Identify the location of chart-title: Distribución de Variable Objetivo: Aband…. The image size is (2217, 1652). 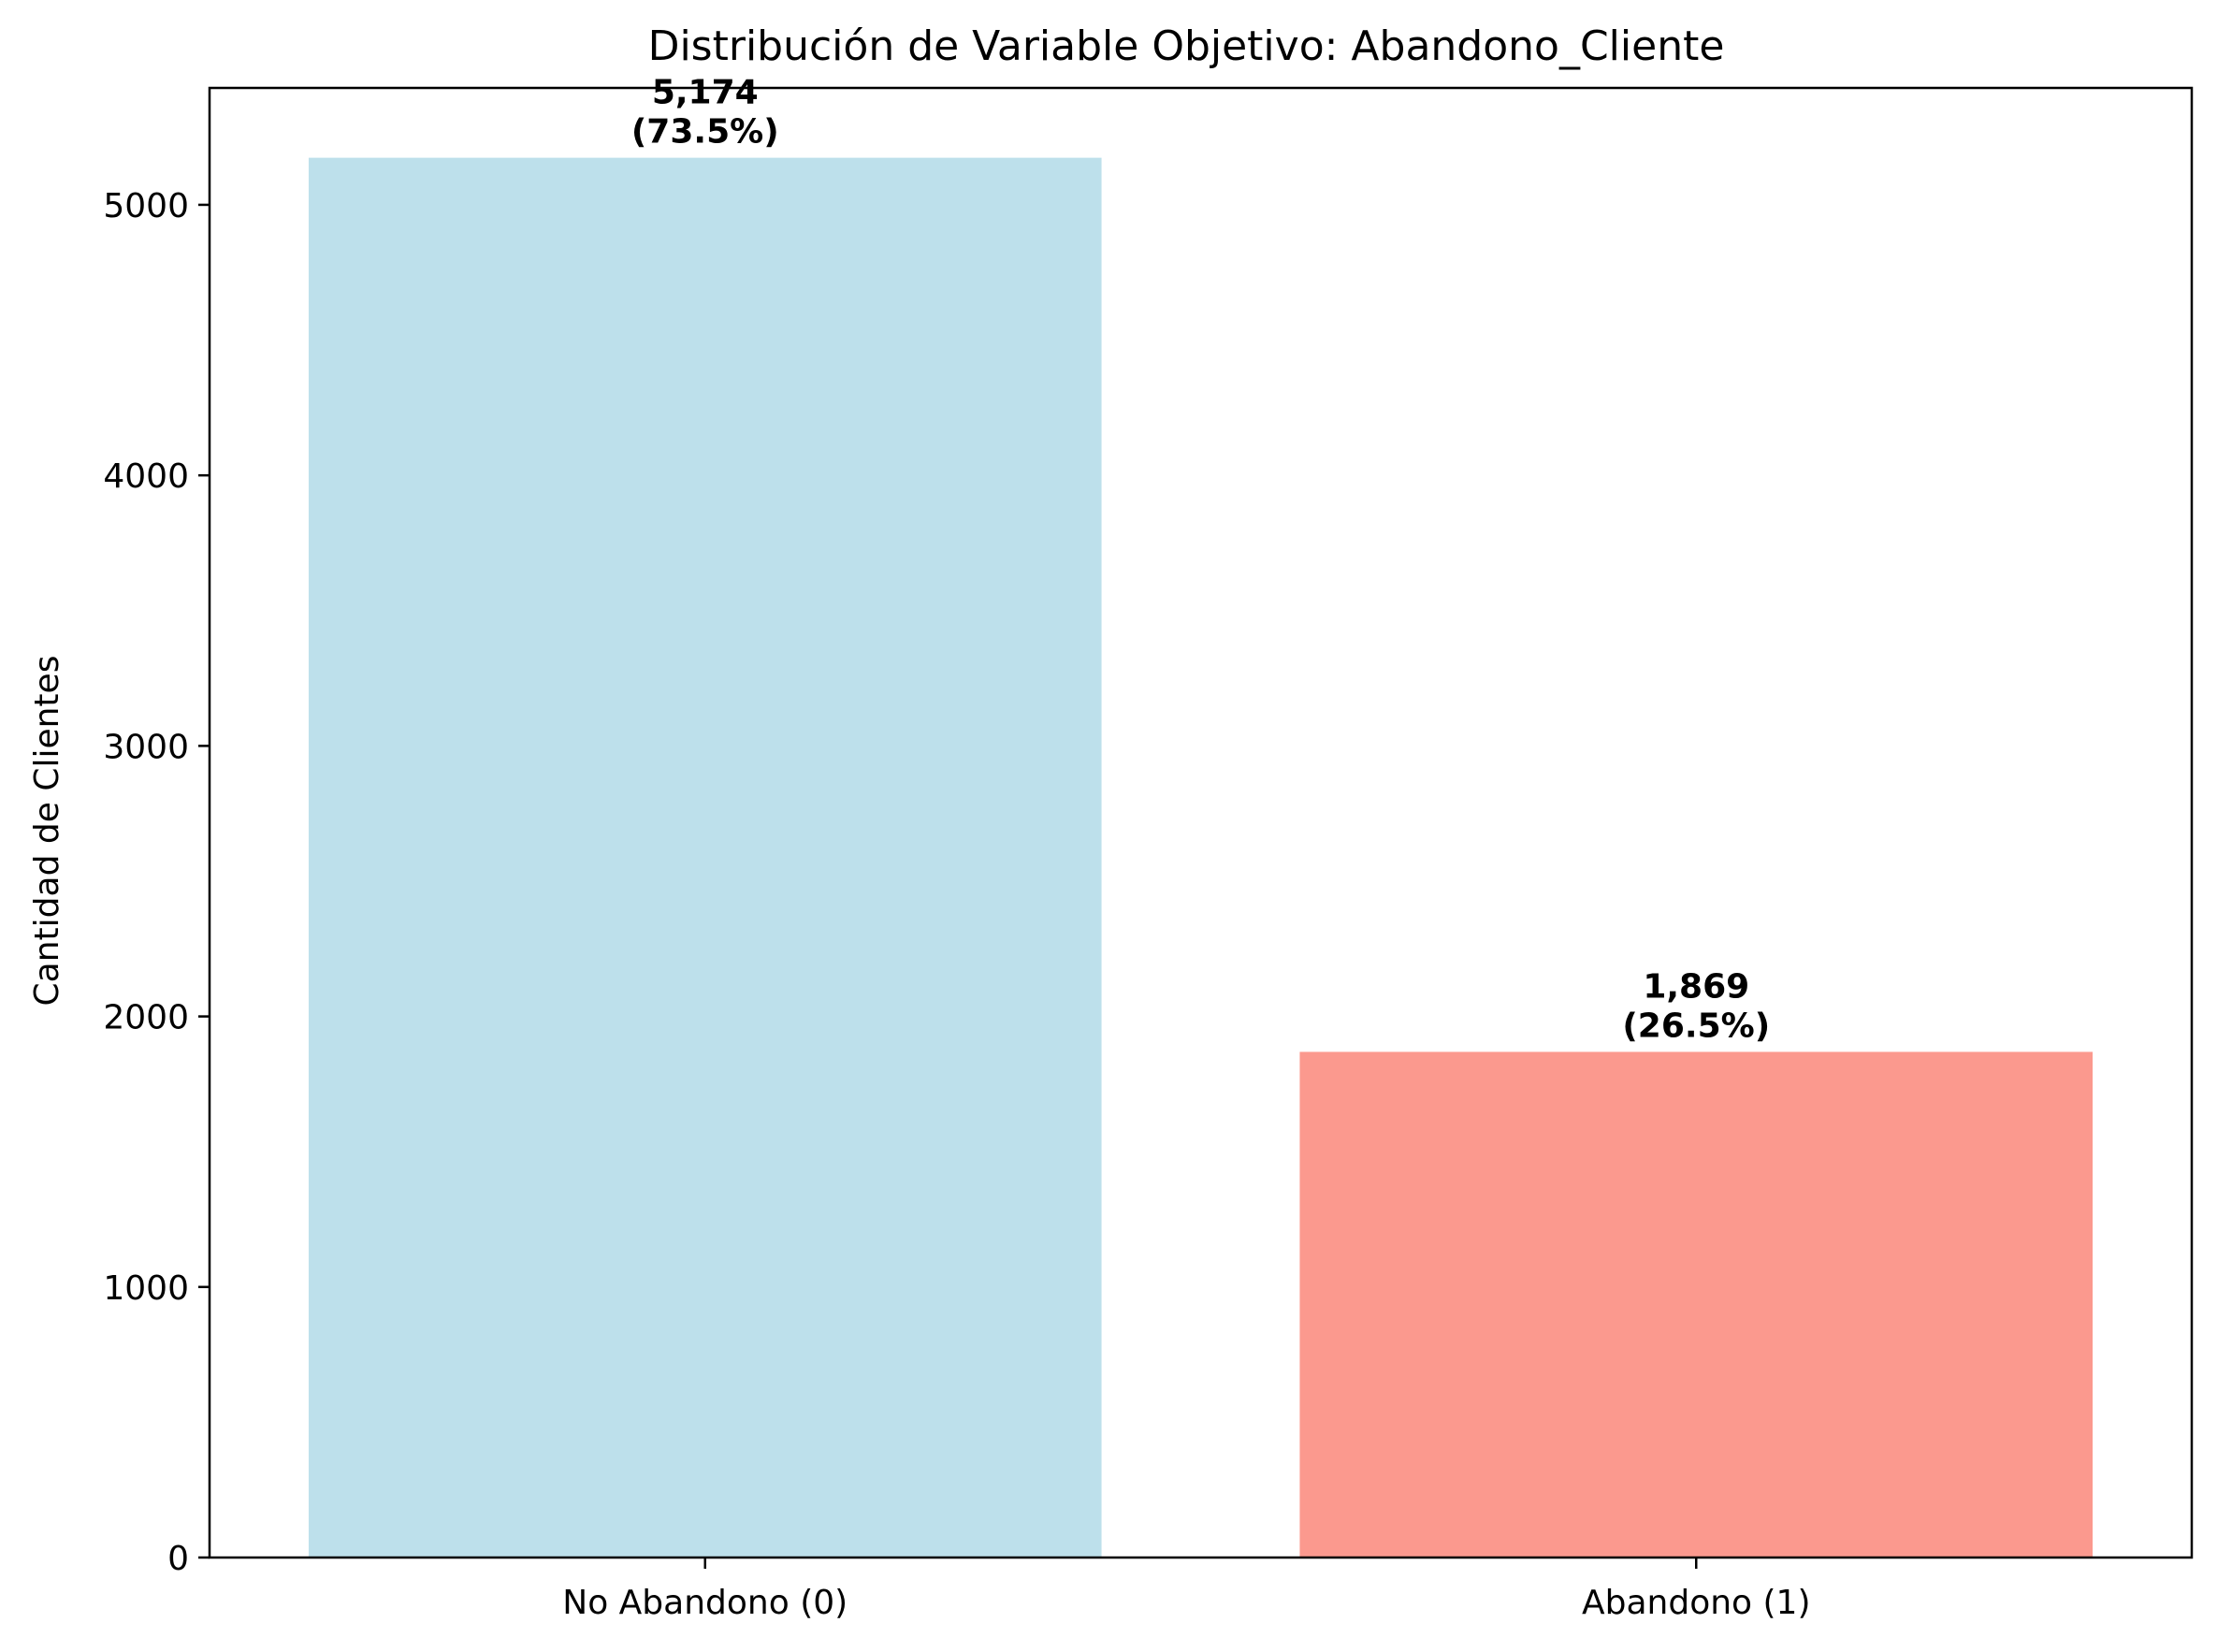
(1186, 46).